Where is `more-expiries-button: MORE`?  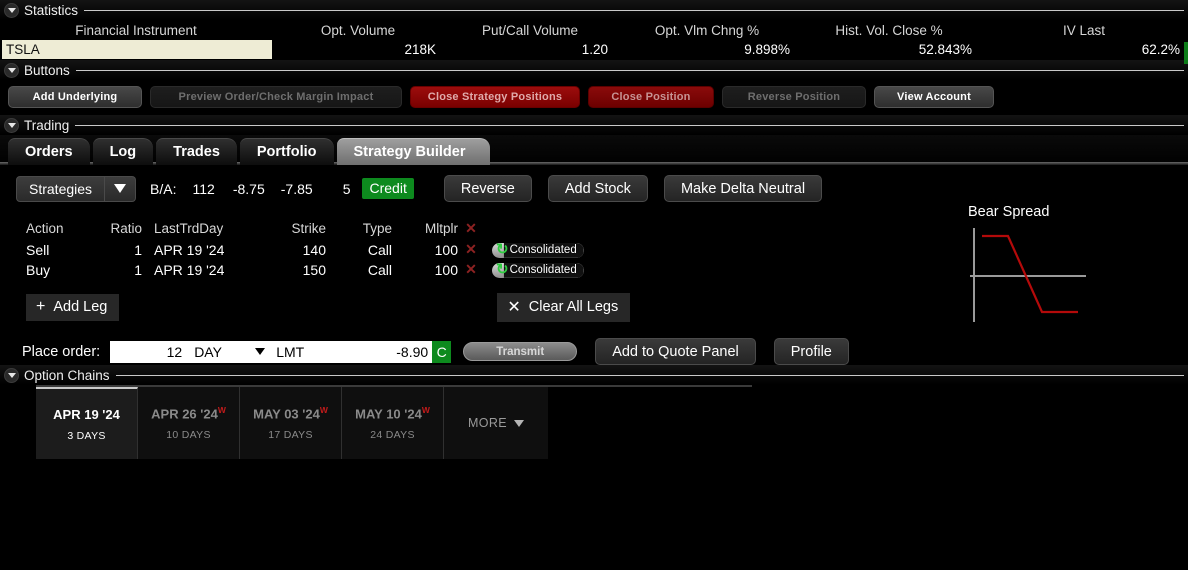
more-expiries-button: MORE is located at coordinates (496, 423).